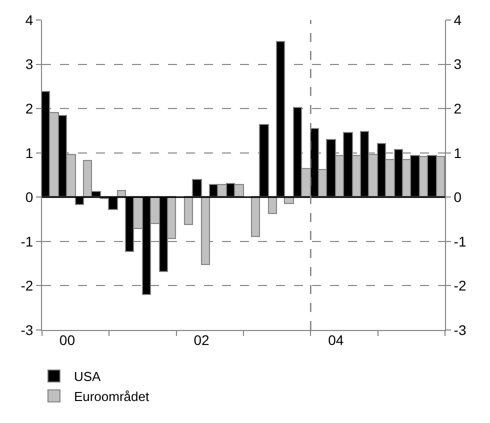  I want to click on x-tick-label: 02, so click(202, 340).